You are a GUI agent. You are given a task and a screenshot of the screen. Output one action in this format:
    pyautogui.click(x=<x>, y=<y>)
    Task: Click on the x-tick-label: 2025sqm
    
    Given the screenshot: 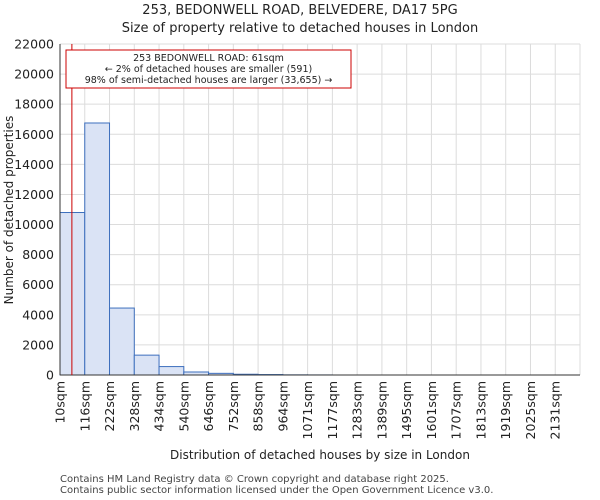 What is the action you would take?
    pyautogui.click(x=530, y=410)
    